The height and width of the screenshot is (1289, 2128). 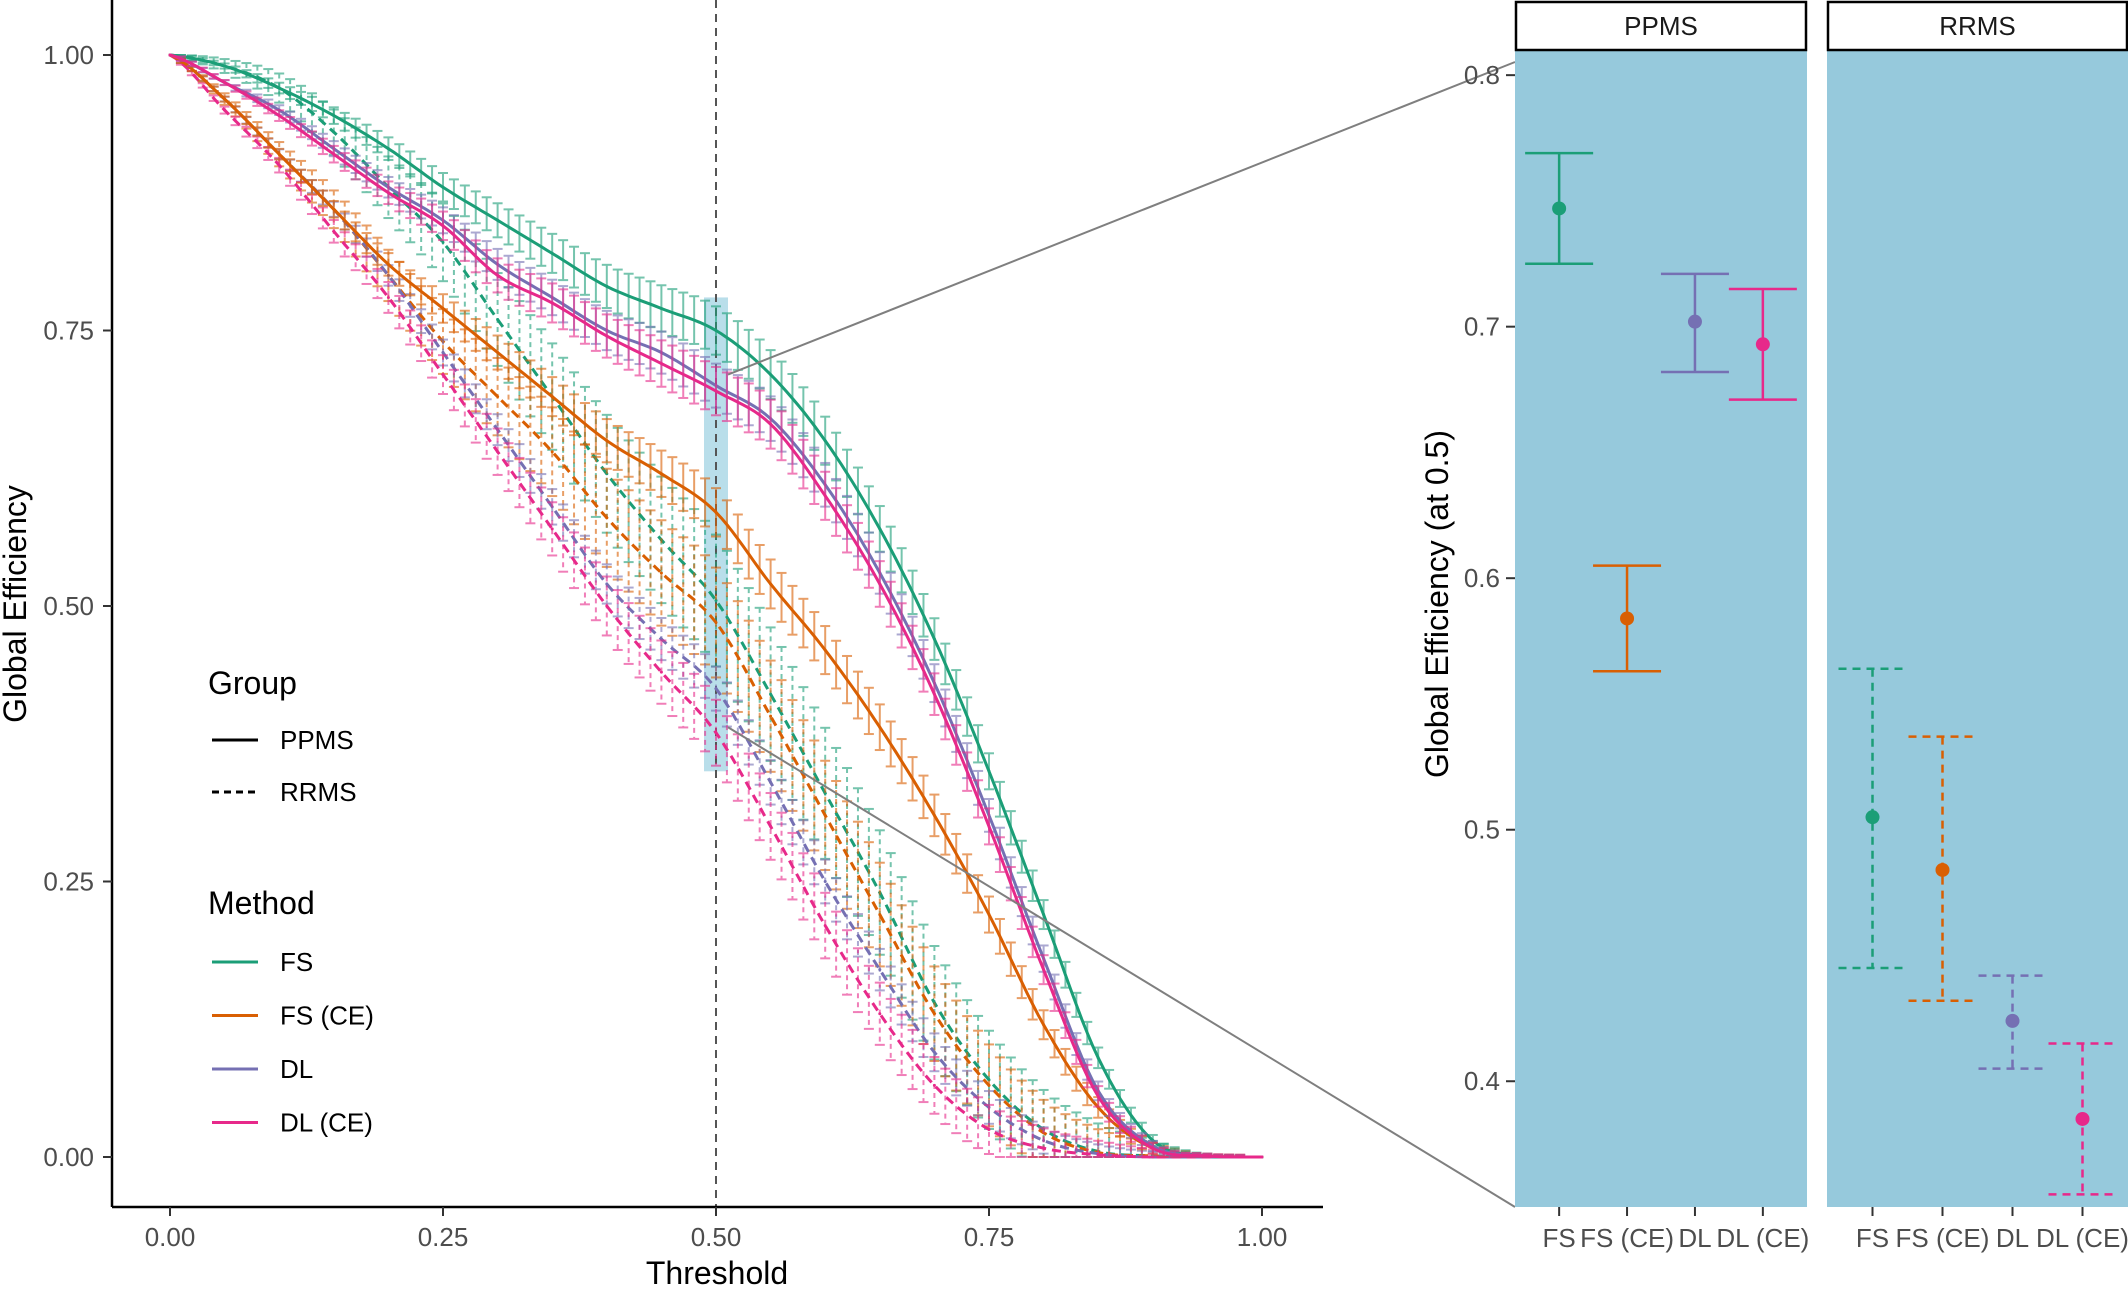 I want to click on point-fs, so click(x=1872, y=818).